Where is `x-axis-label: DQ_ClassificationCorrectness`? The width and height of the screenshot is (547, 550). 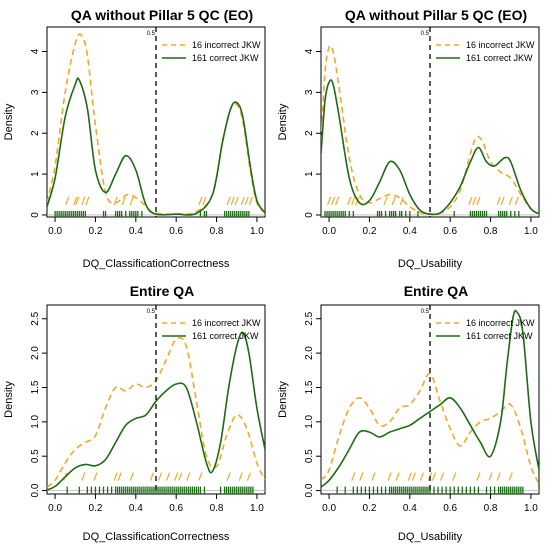 x-axis-label: DQ_ClassificationCorrectness is located at coordinates (156, 537).